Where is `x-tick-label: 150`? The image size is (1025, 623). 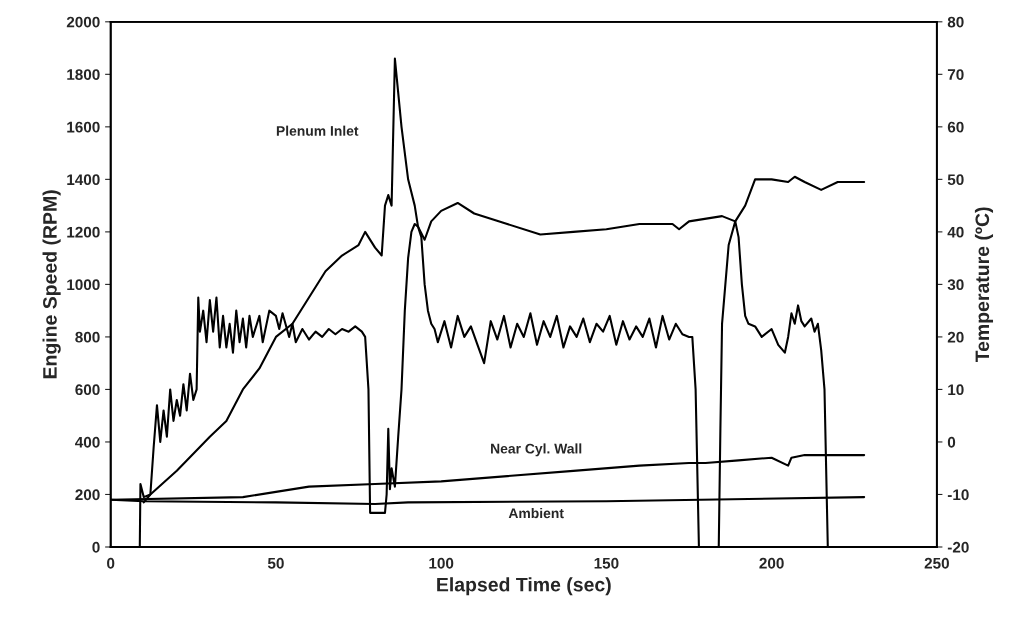 x-tick-label: 150 is located at coordinates (606, 563).